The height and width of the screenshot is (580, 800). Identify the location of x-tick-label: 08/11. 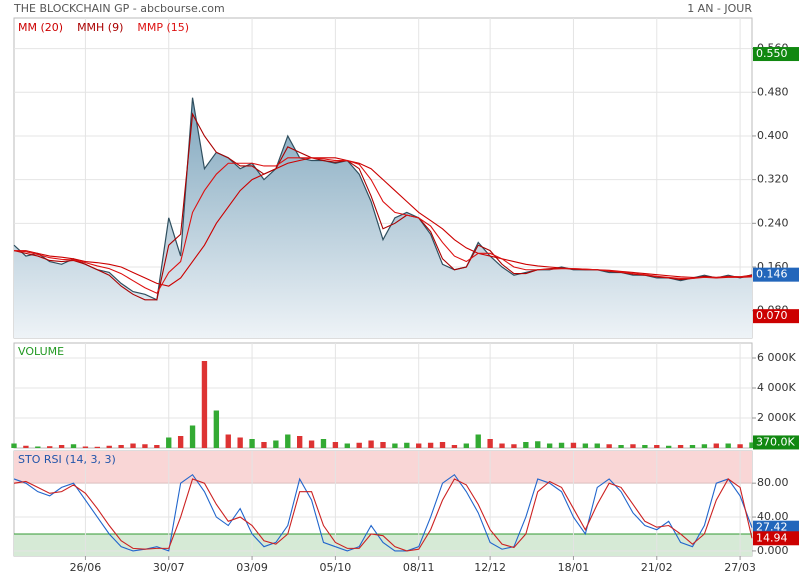
(419, 567).